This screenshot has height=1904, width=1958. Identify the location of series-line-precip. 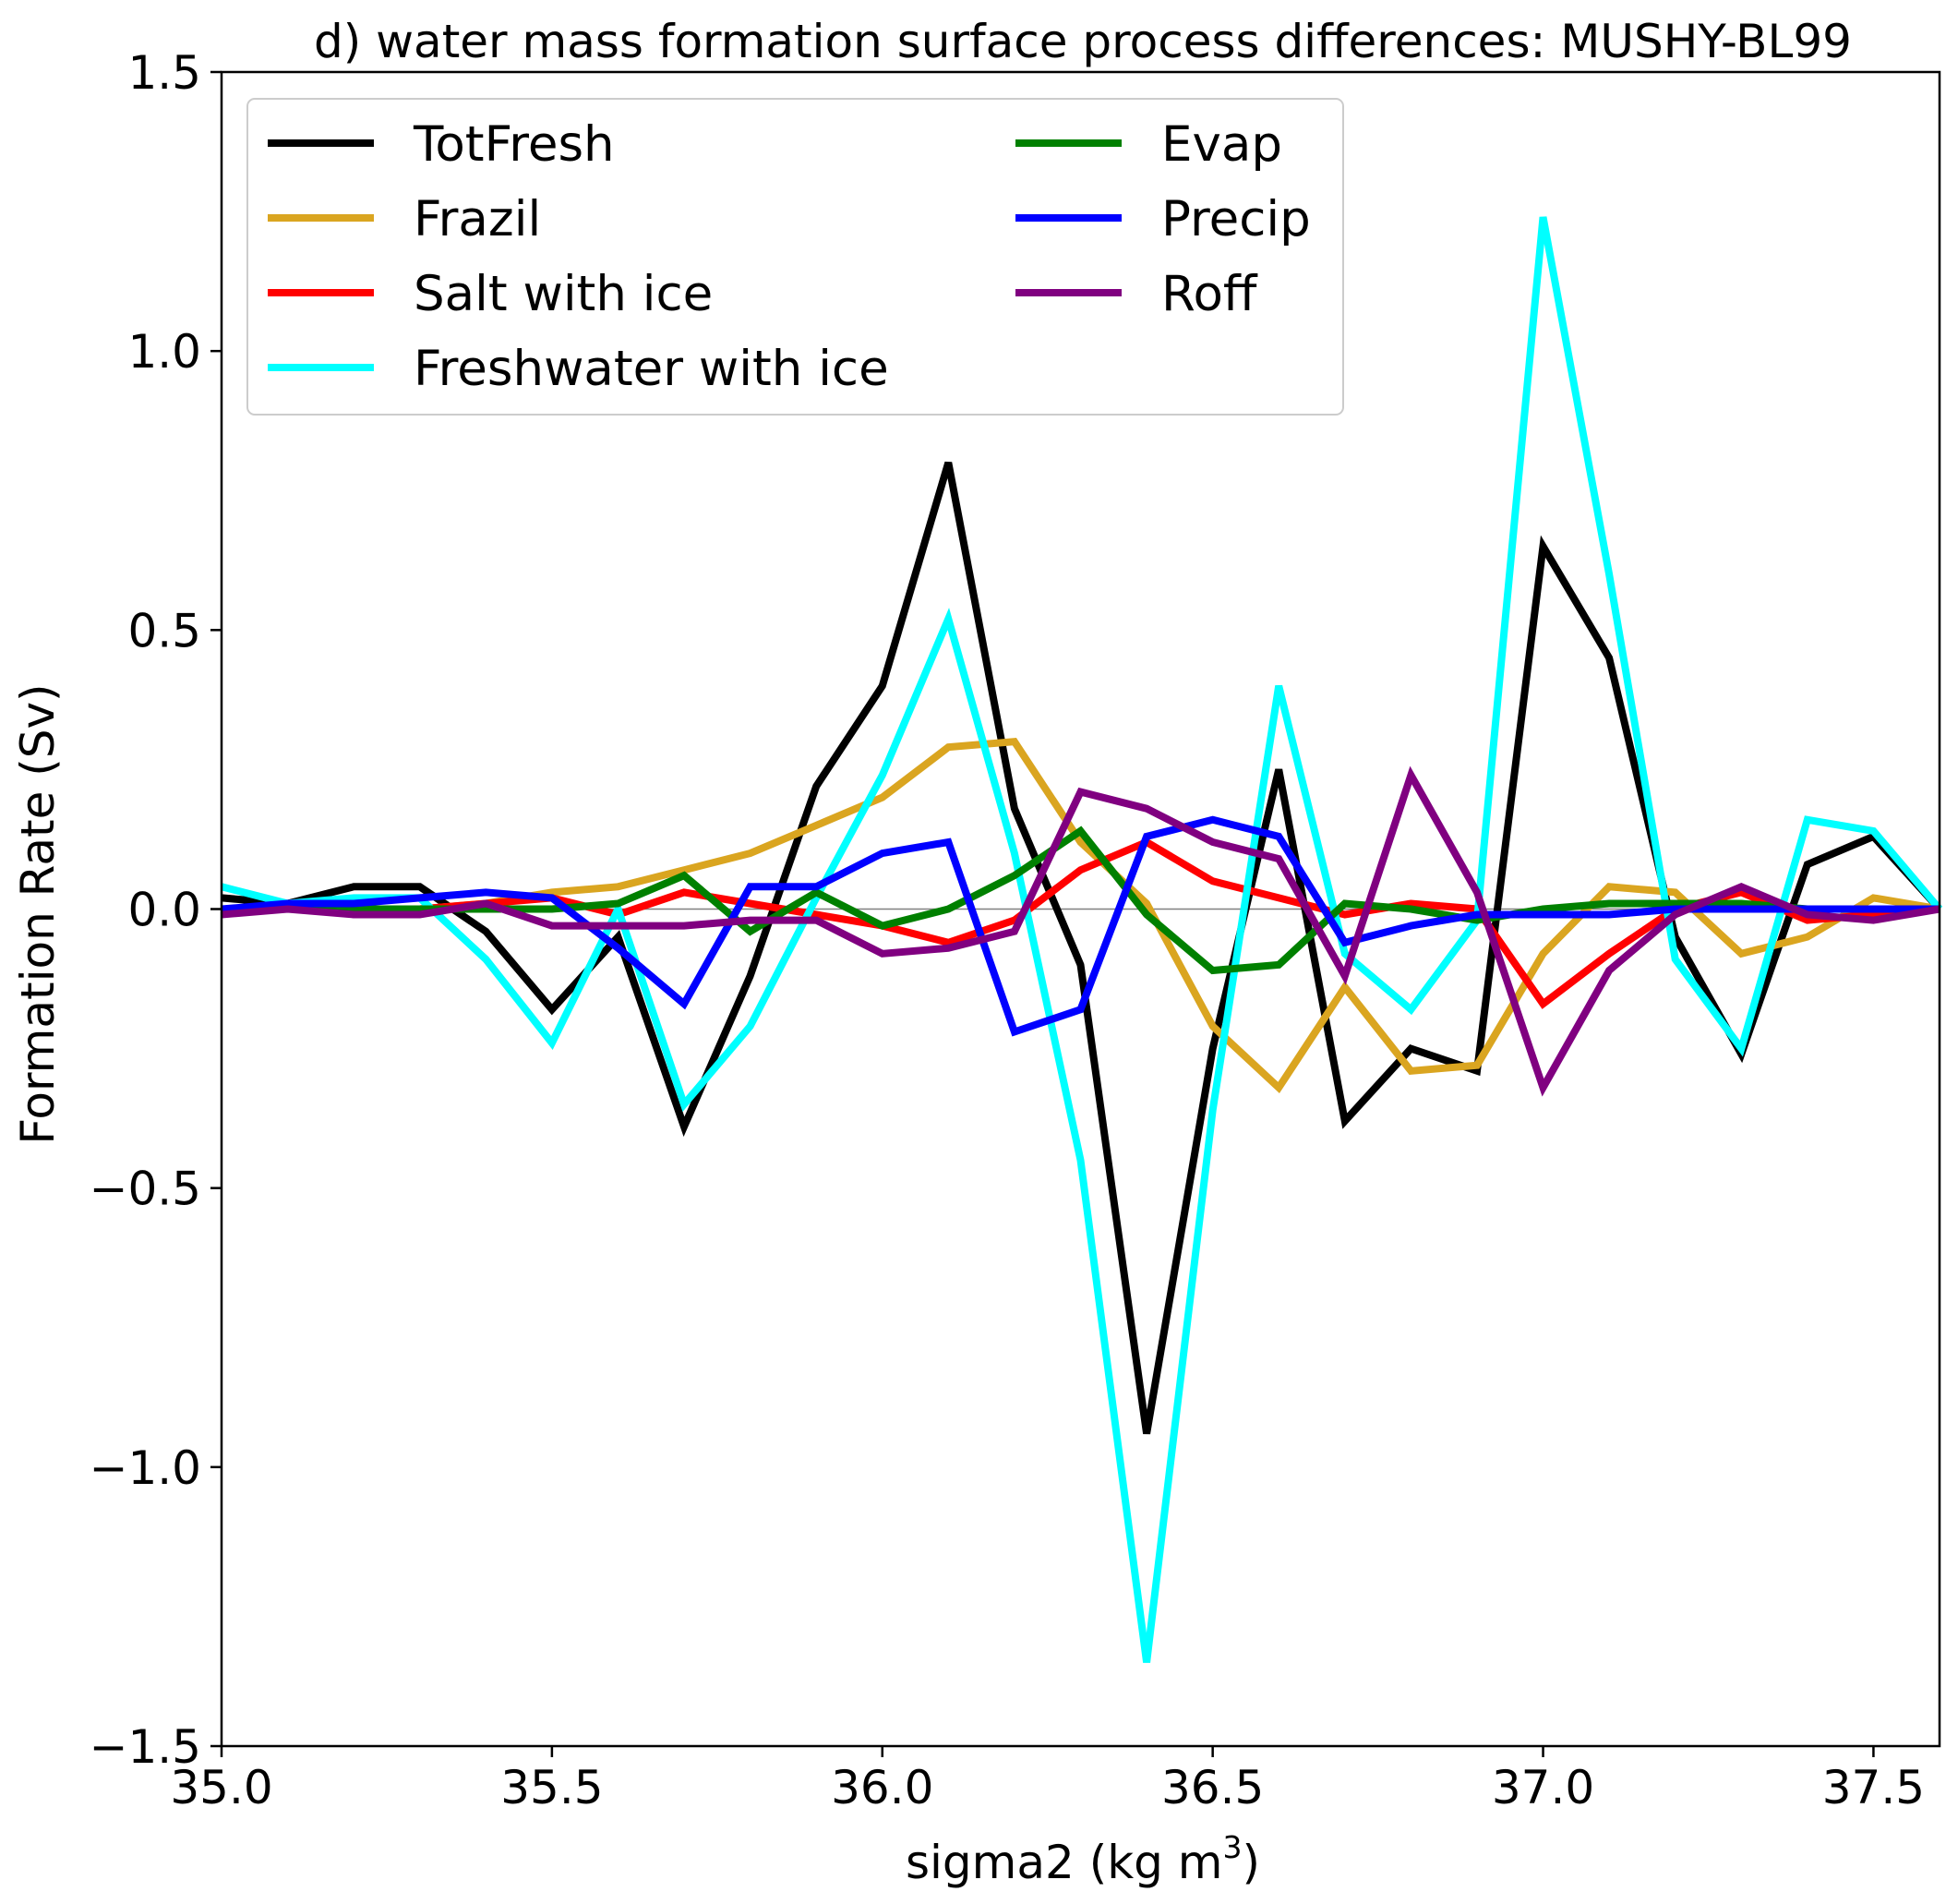
(1080, 926).